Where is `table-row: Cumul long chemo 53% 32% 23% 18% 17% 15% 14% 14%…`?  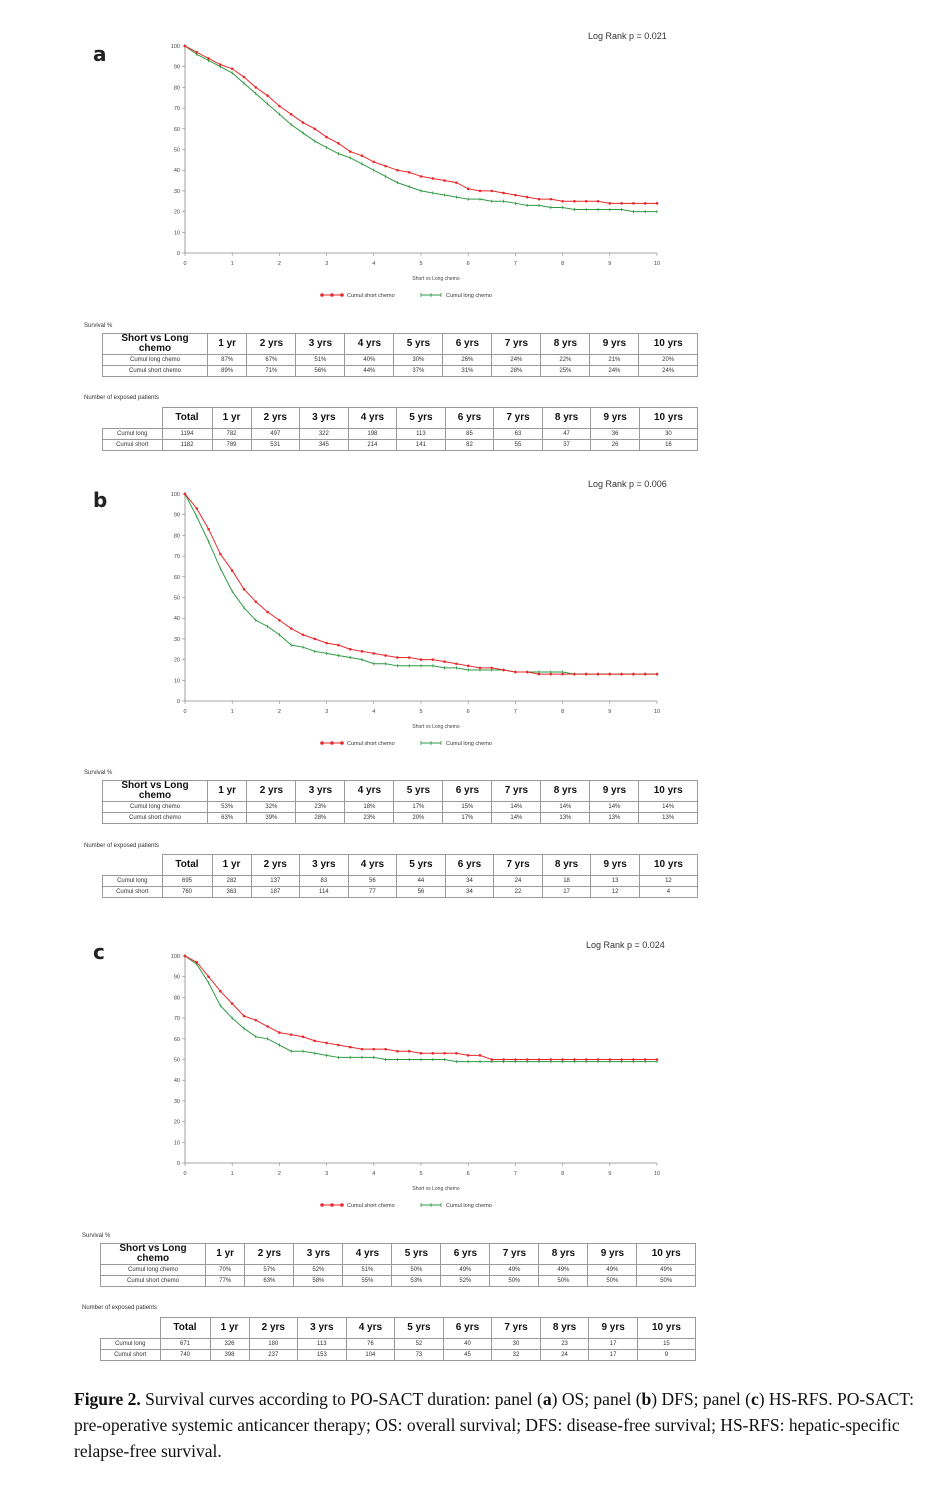 table-row: Cumul long chemo 53% 32% 23% 18% 17% 15% 14% 14%… is located at coordinates (400, 807).